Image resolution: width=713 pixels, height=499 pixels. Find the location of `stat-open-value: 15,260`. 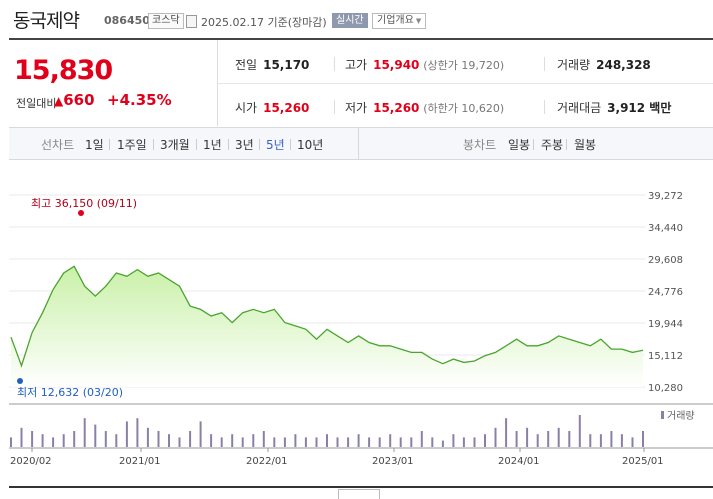

stat-open-value: 15,260 is located at coordinates (286, 108).